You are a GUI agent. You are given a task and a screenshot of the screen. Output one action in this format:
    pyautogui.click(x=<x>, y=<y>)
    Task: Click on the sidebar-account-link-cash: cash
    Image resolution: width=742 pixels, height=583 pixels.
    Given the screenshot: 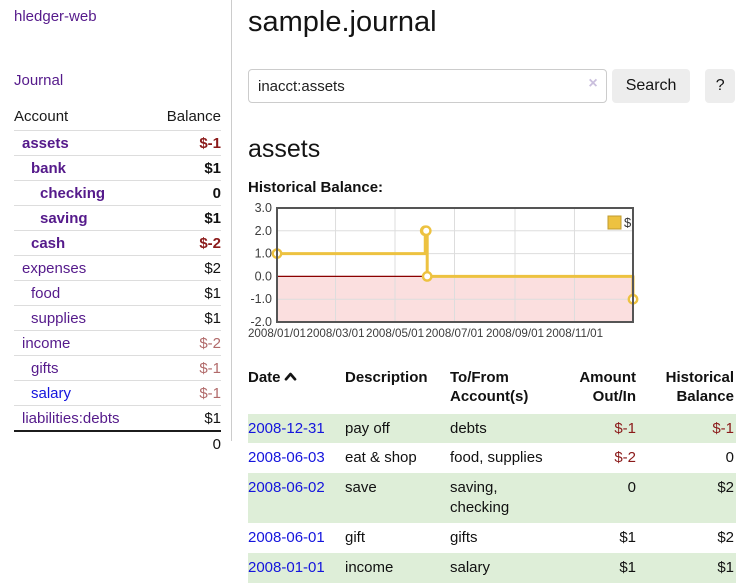 What is the action you would take?
    pyautogui.click(x=48, y=243)
    